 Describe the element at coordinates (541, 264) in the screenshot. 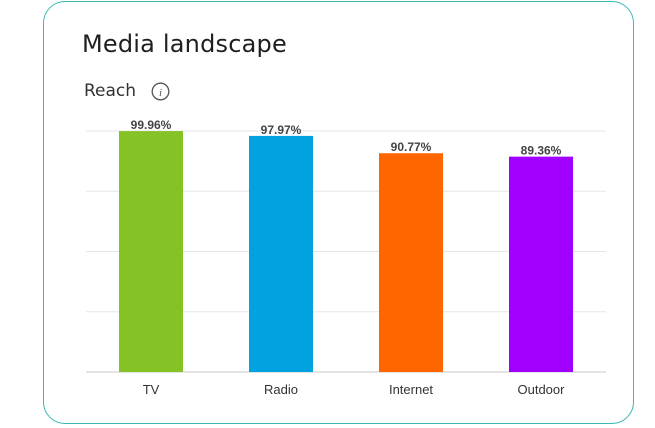

I see `bar-outdoor` at that location.